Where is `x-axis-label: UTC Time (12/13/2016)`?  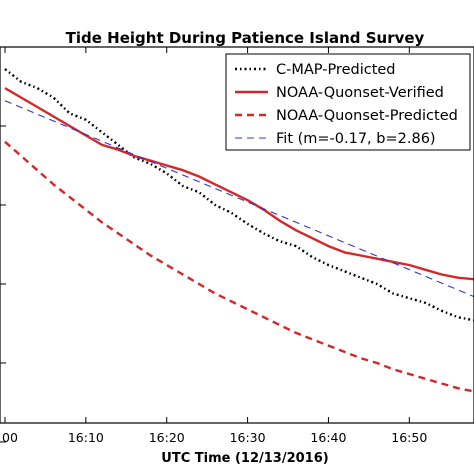
x-axis-label: UTC Time (12/13/2016) is located at coordinates (244, 458).